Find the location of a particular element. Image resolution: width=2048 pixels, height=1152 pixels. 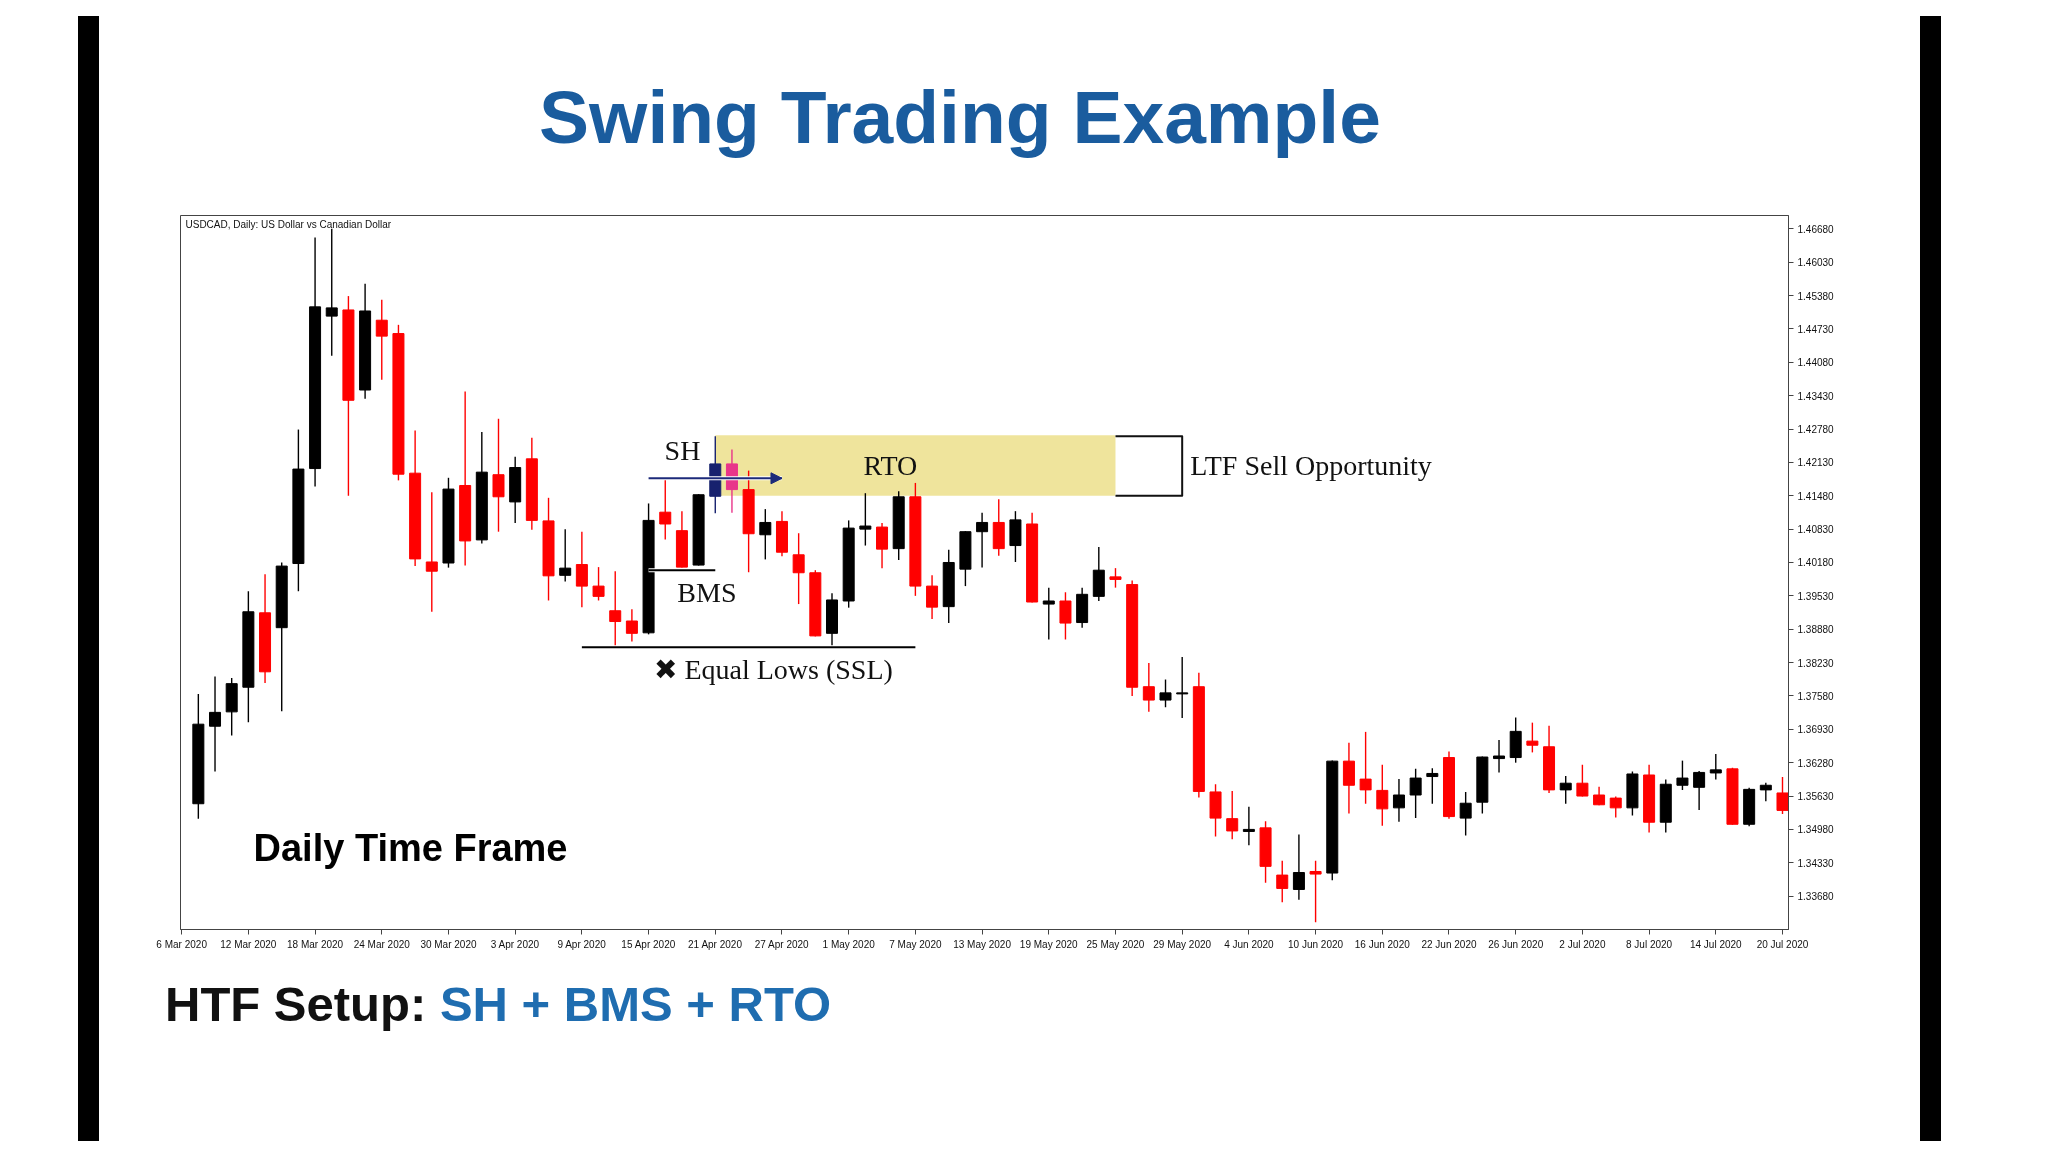

x-tick-label: 8 Jul 2020 is located at coordinates (1649, 944).